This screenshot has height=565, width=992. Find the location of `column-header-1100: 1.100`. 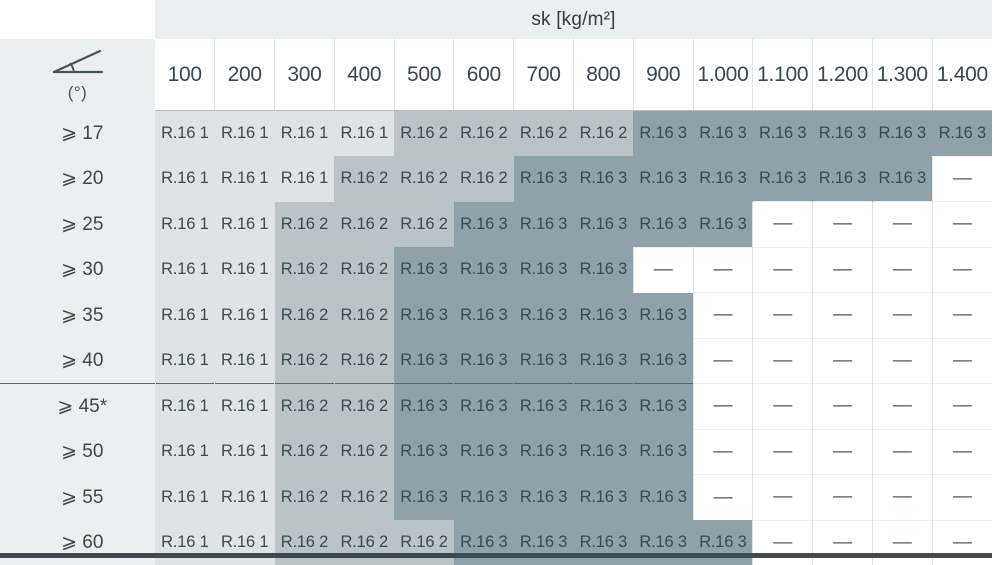

column-header-1100: 1.100 is located at coordinates (783, 75).